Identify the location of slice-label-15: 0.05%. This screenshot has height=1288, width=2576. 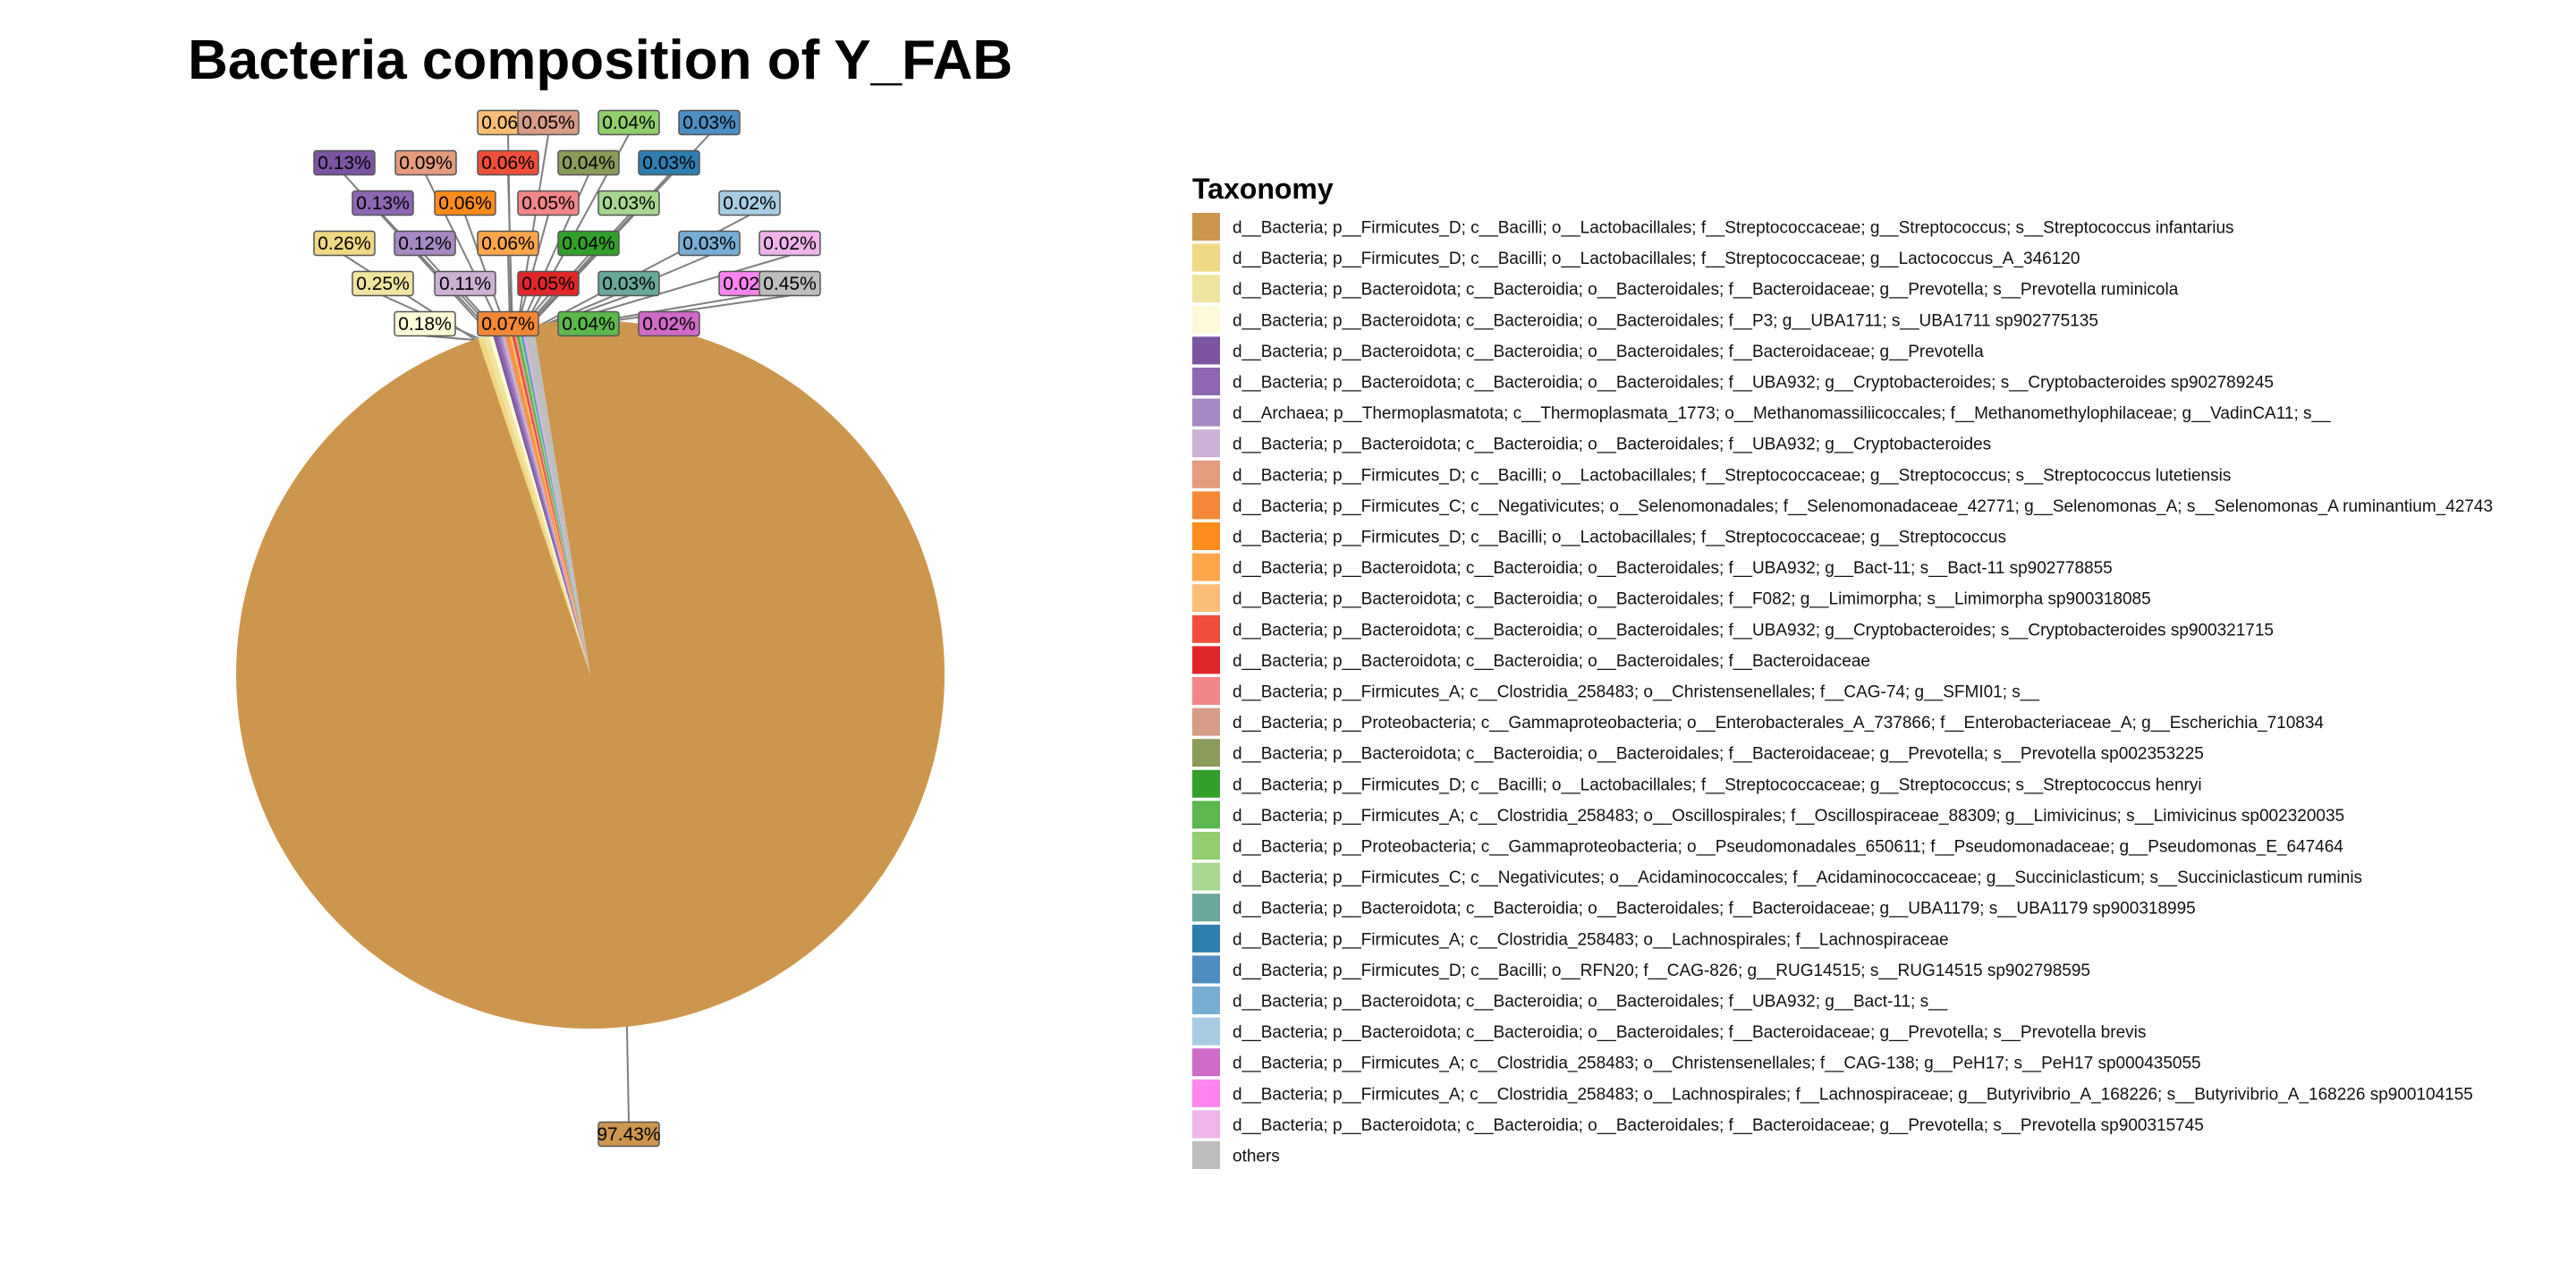
(548, 284).